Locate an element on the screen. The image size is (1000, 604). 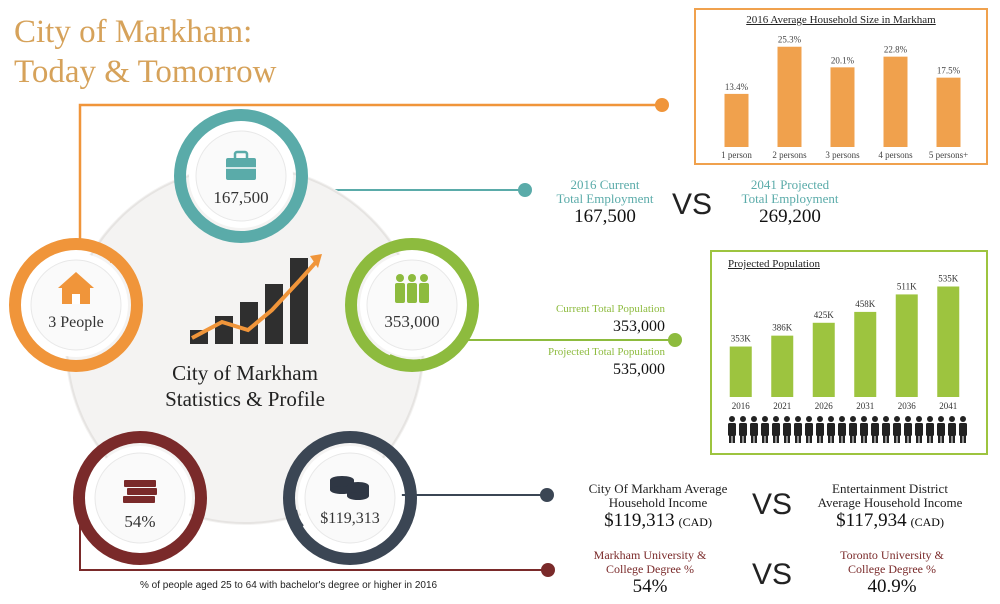
income-markham-label: City Of Markham Average Household Income is located at coordinates (658, 495).